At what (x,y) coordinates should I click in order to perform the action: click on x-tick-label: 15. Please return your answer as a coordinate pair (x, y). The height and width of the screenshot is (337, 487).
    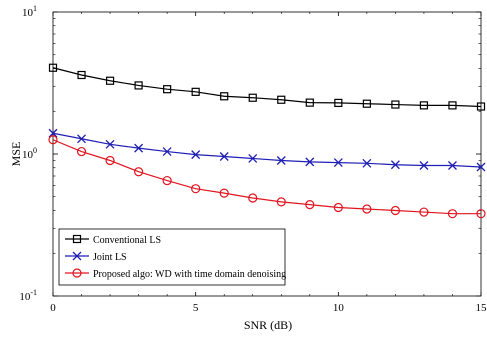
    Looking at the image, I should click on (481, 308).